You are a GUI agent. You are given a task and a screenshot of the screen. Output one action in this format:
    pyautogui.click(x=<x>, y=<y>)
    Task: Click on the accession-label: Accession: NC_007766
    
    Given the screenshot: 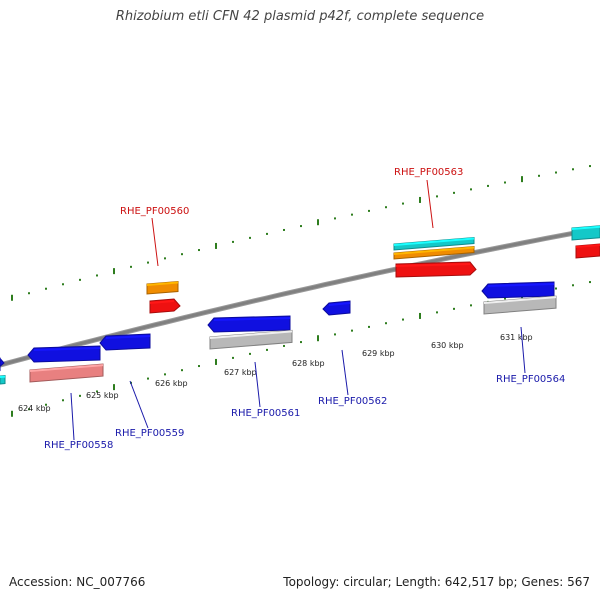 What is the action you would take?
    pyautogui.click(x=77, y=582)
    